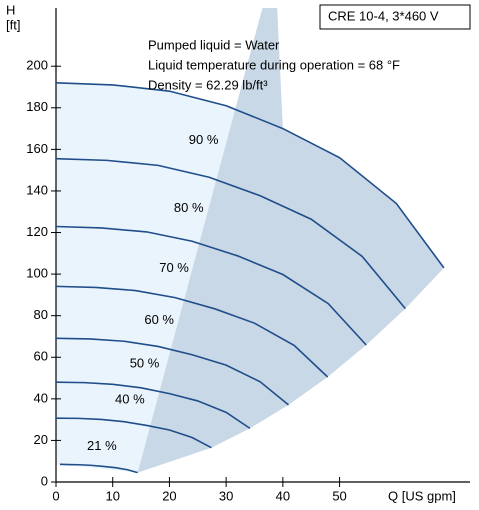 The width and height of the screenshot is (479, 510). What do you see at coordinates (41, 397) in the screenshot?
I see `y-tick-label: 40` at bounding box center [41, 397].